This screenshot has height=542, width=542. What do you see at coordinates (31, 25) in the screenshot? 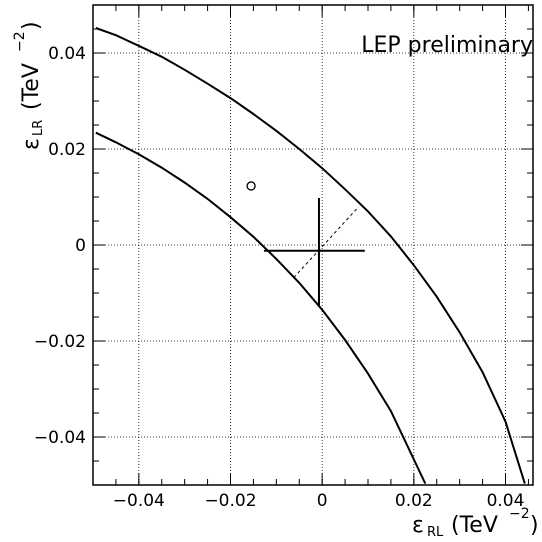
I see `y-axis-unit-close: )` at bounding box center [31, 25].